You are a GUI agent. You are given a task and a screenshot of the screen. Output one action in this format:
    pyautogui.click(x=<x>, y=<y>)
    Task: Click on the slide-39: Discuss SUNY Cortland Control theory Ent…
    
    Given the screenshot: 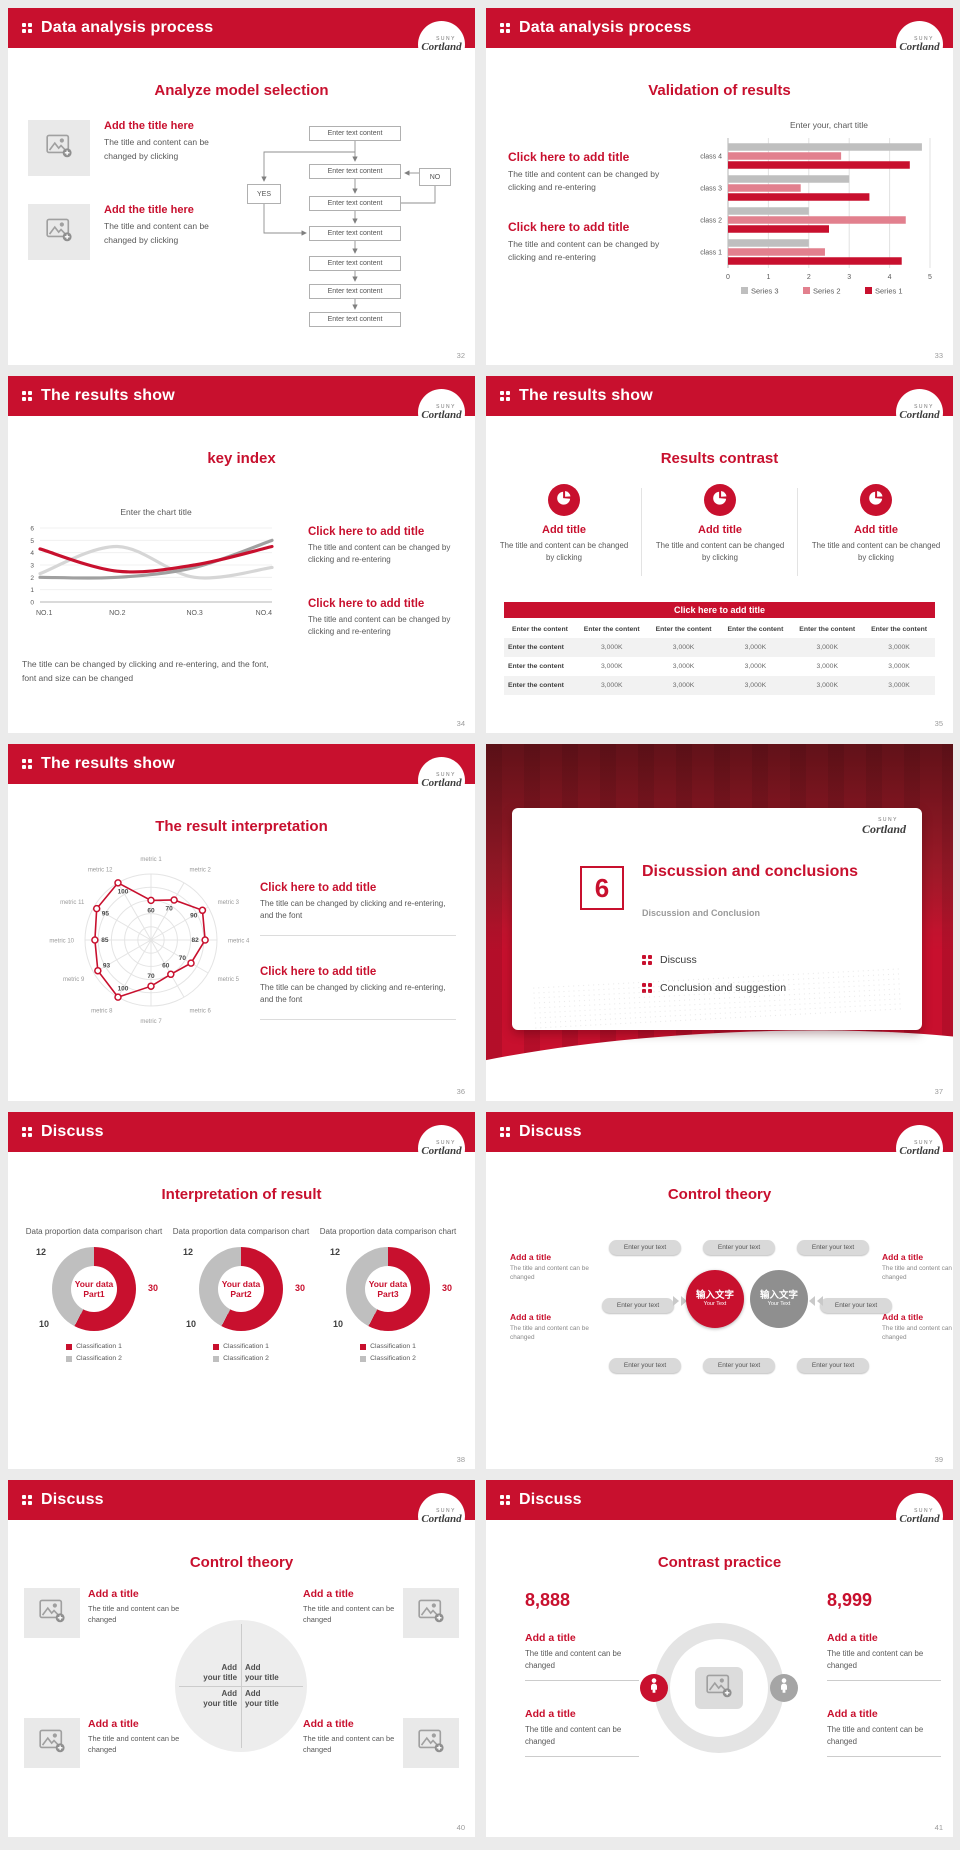 What is the action you would take?
    pyautogui.click(x=719, y=1290)
    